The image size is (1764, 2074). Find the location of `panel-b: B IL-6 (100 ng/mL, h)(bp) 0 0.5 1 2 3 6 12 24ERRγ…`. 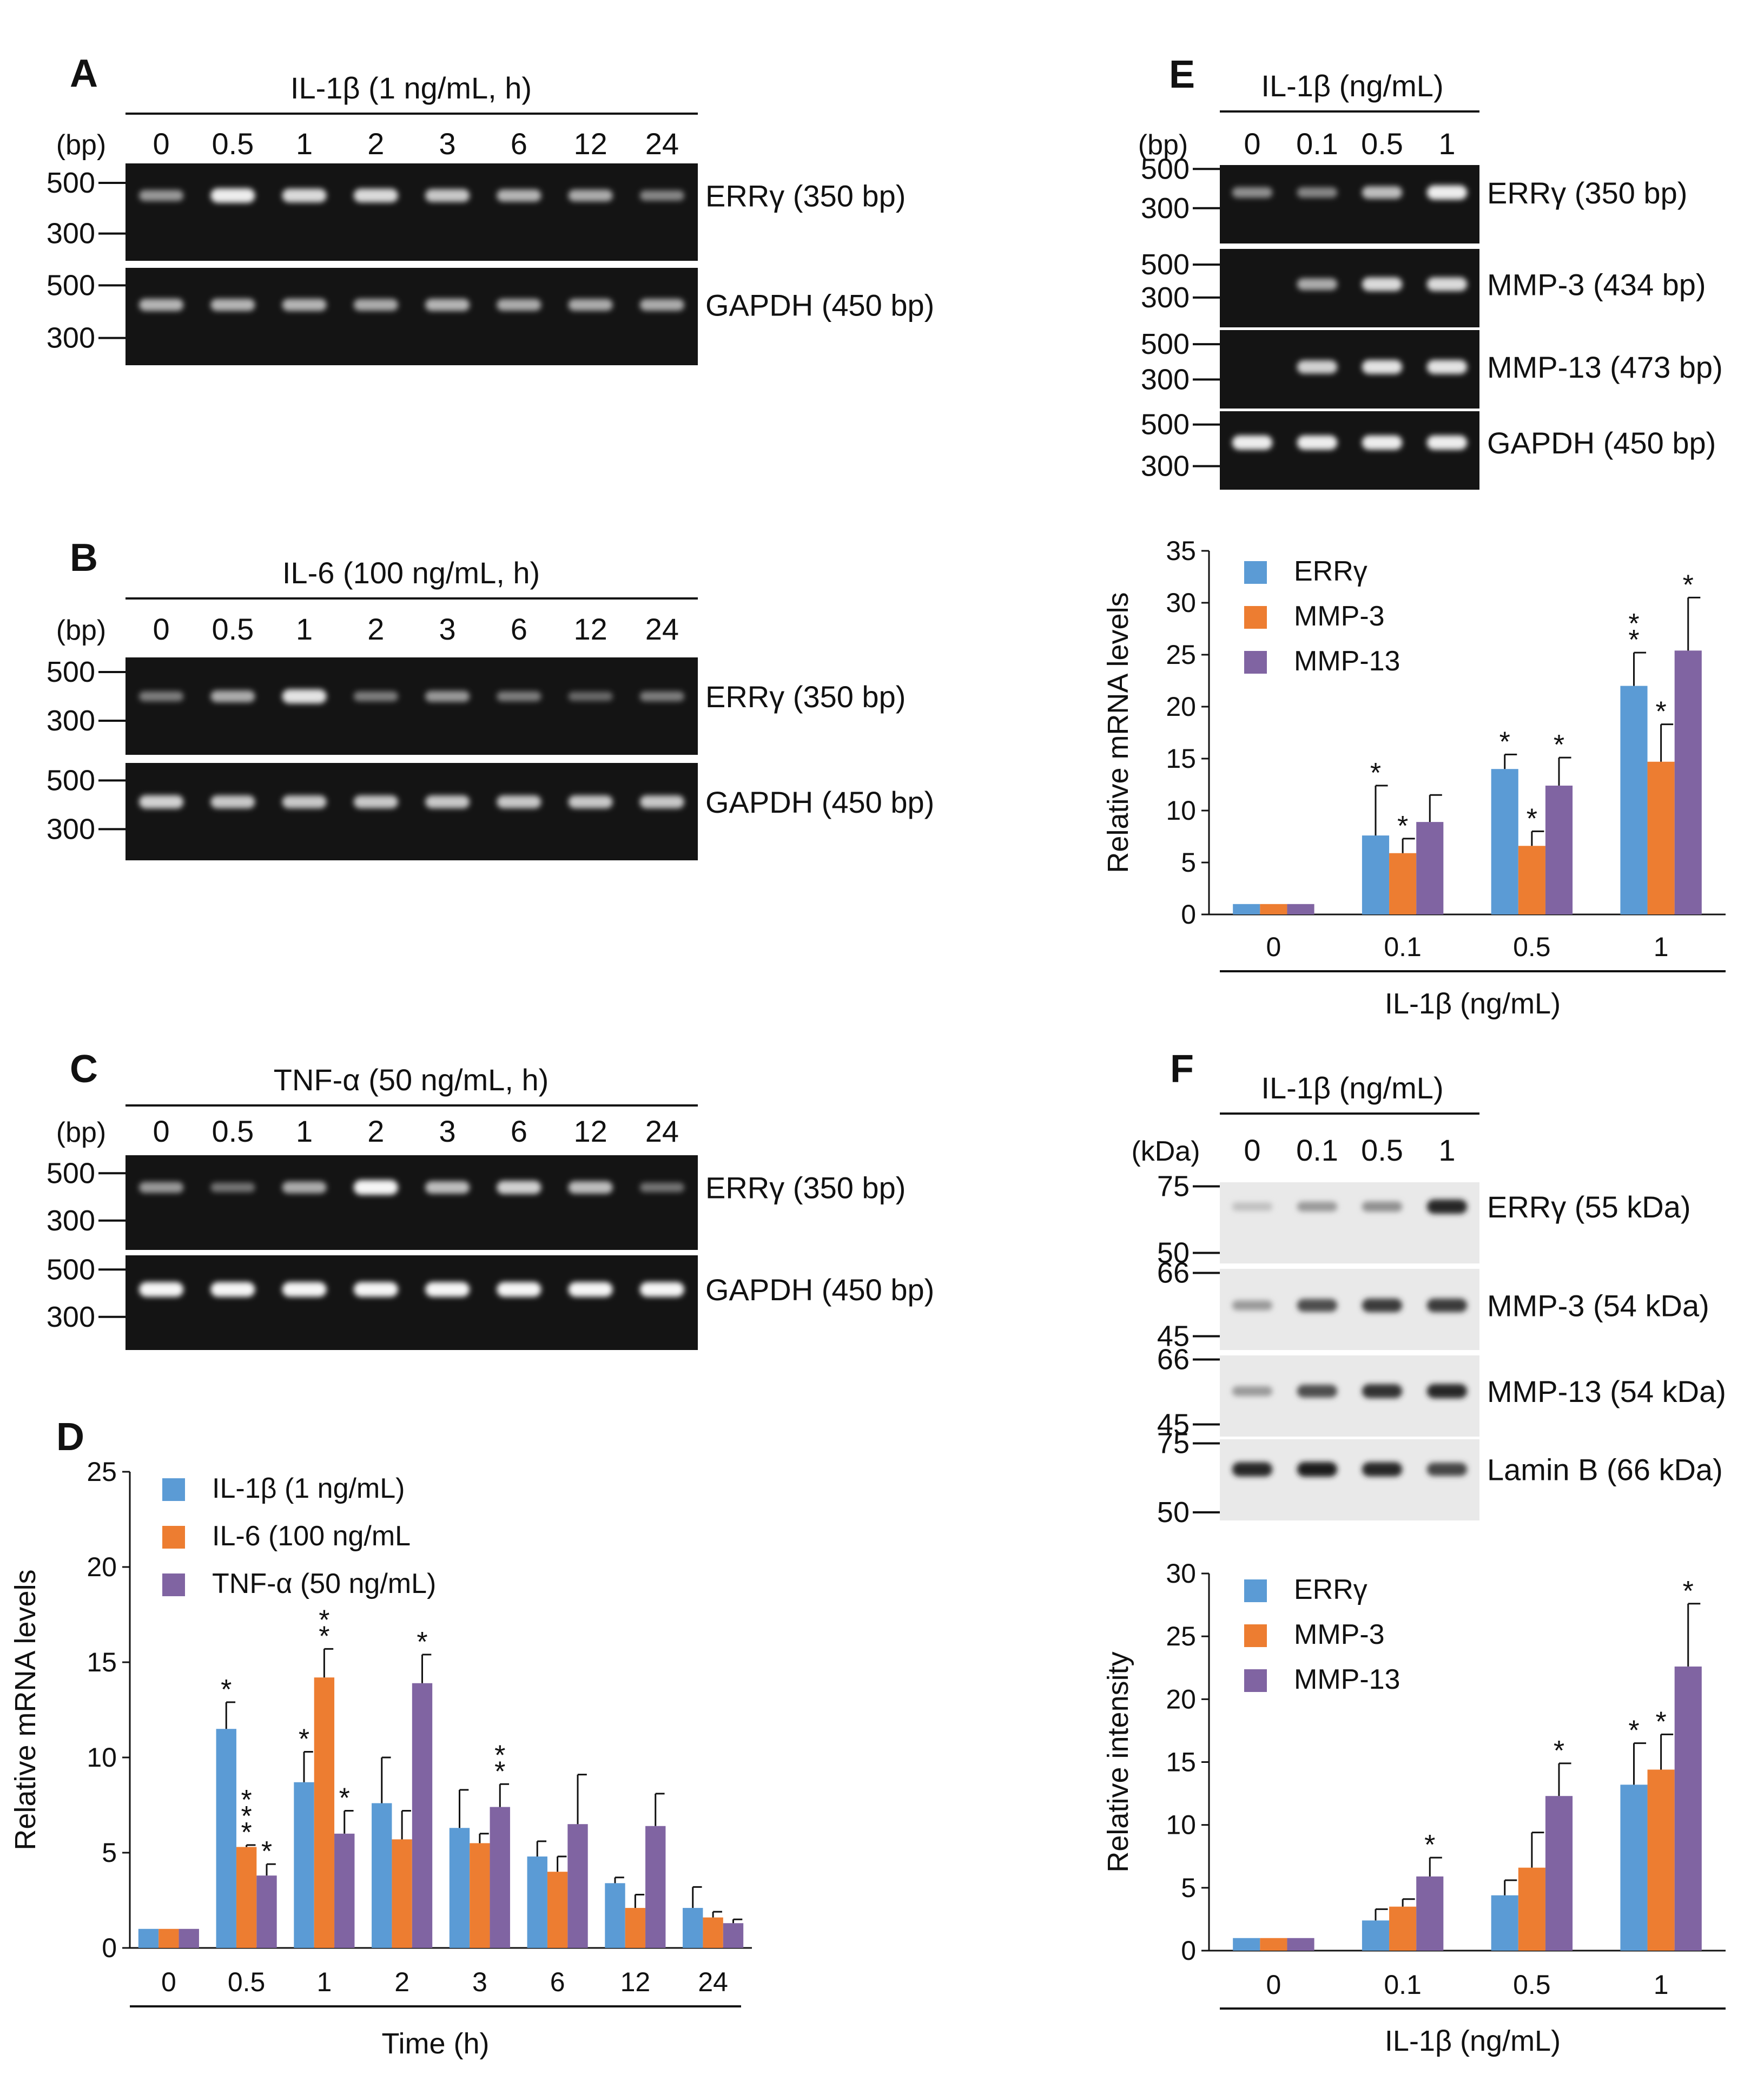

panel-b: B IL-6 (100 ng/mL, h)(bp) 0 0.5 1 2 3 6 12 24ERRγ… is located at coordinates (490, 698).